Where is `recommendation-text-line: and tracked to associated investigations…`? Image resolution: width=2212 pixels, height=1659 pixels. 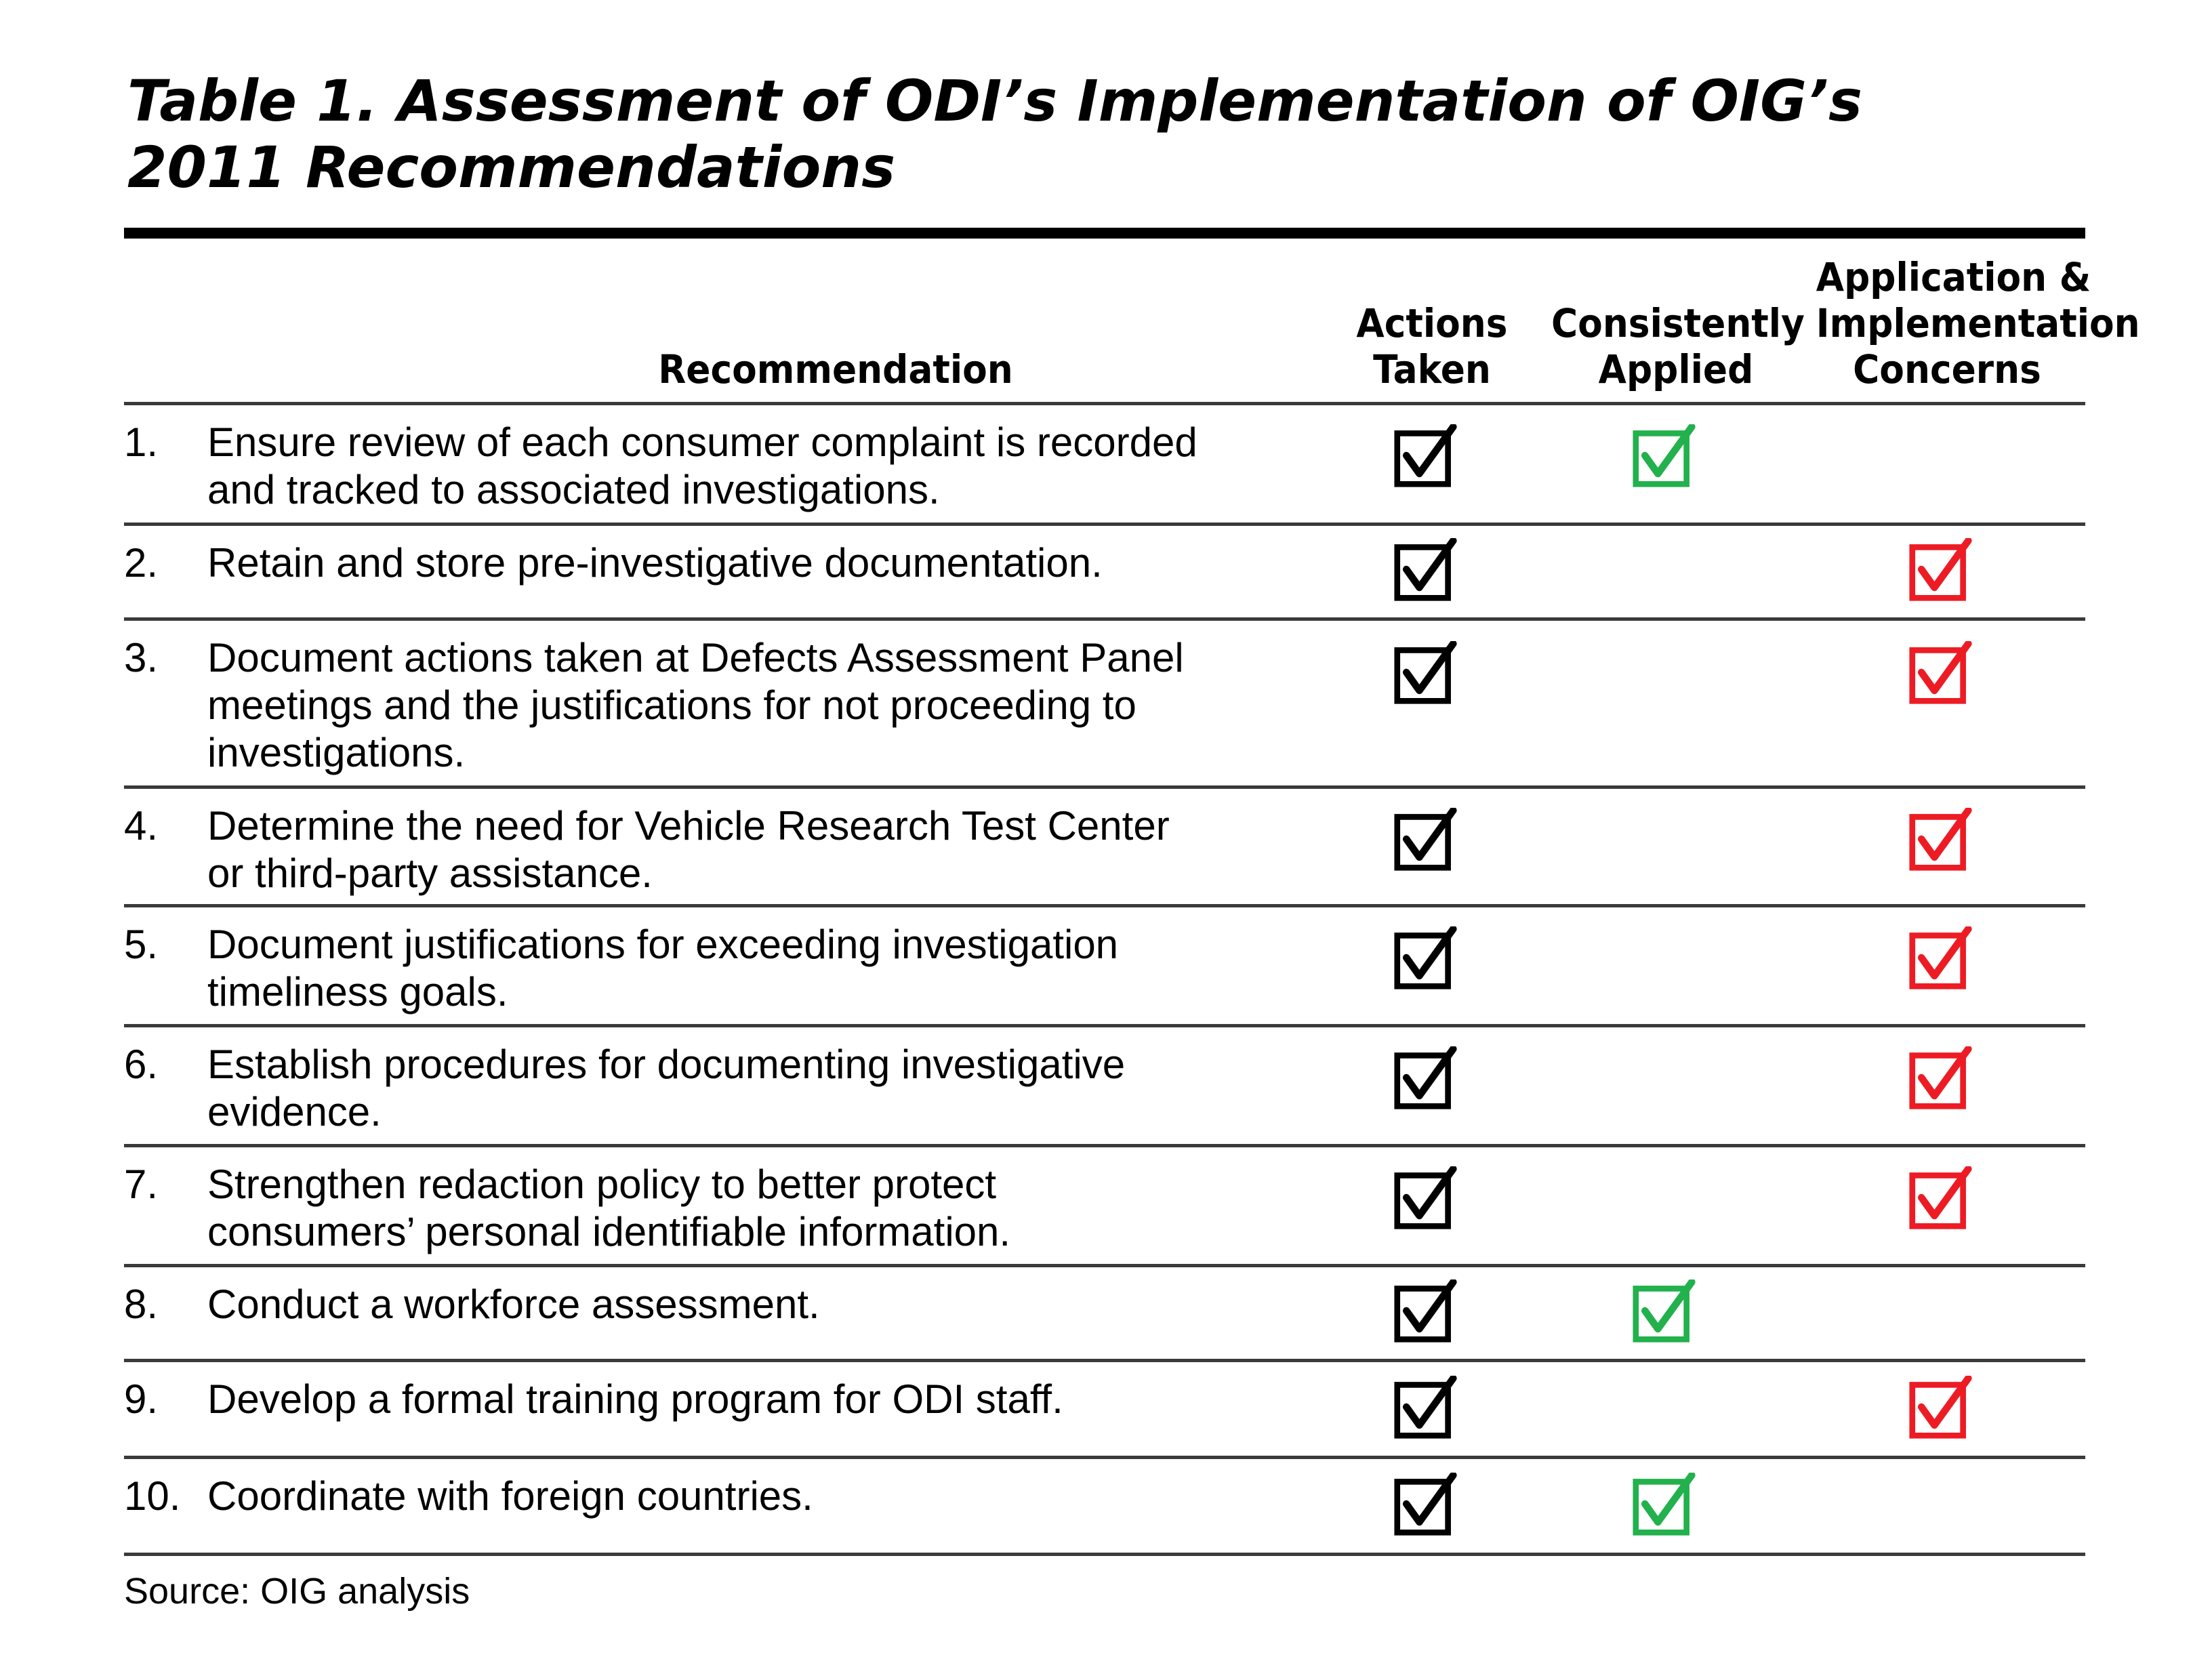
recommendation-text-line: and tracked to associated investigations… is located at coordinates (573, 490).